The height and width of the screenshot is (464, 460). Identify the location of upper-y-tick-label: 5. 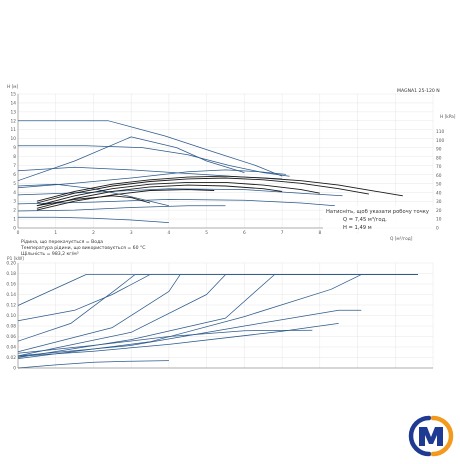
(14, 184).